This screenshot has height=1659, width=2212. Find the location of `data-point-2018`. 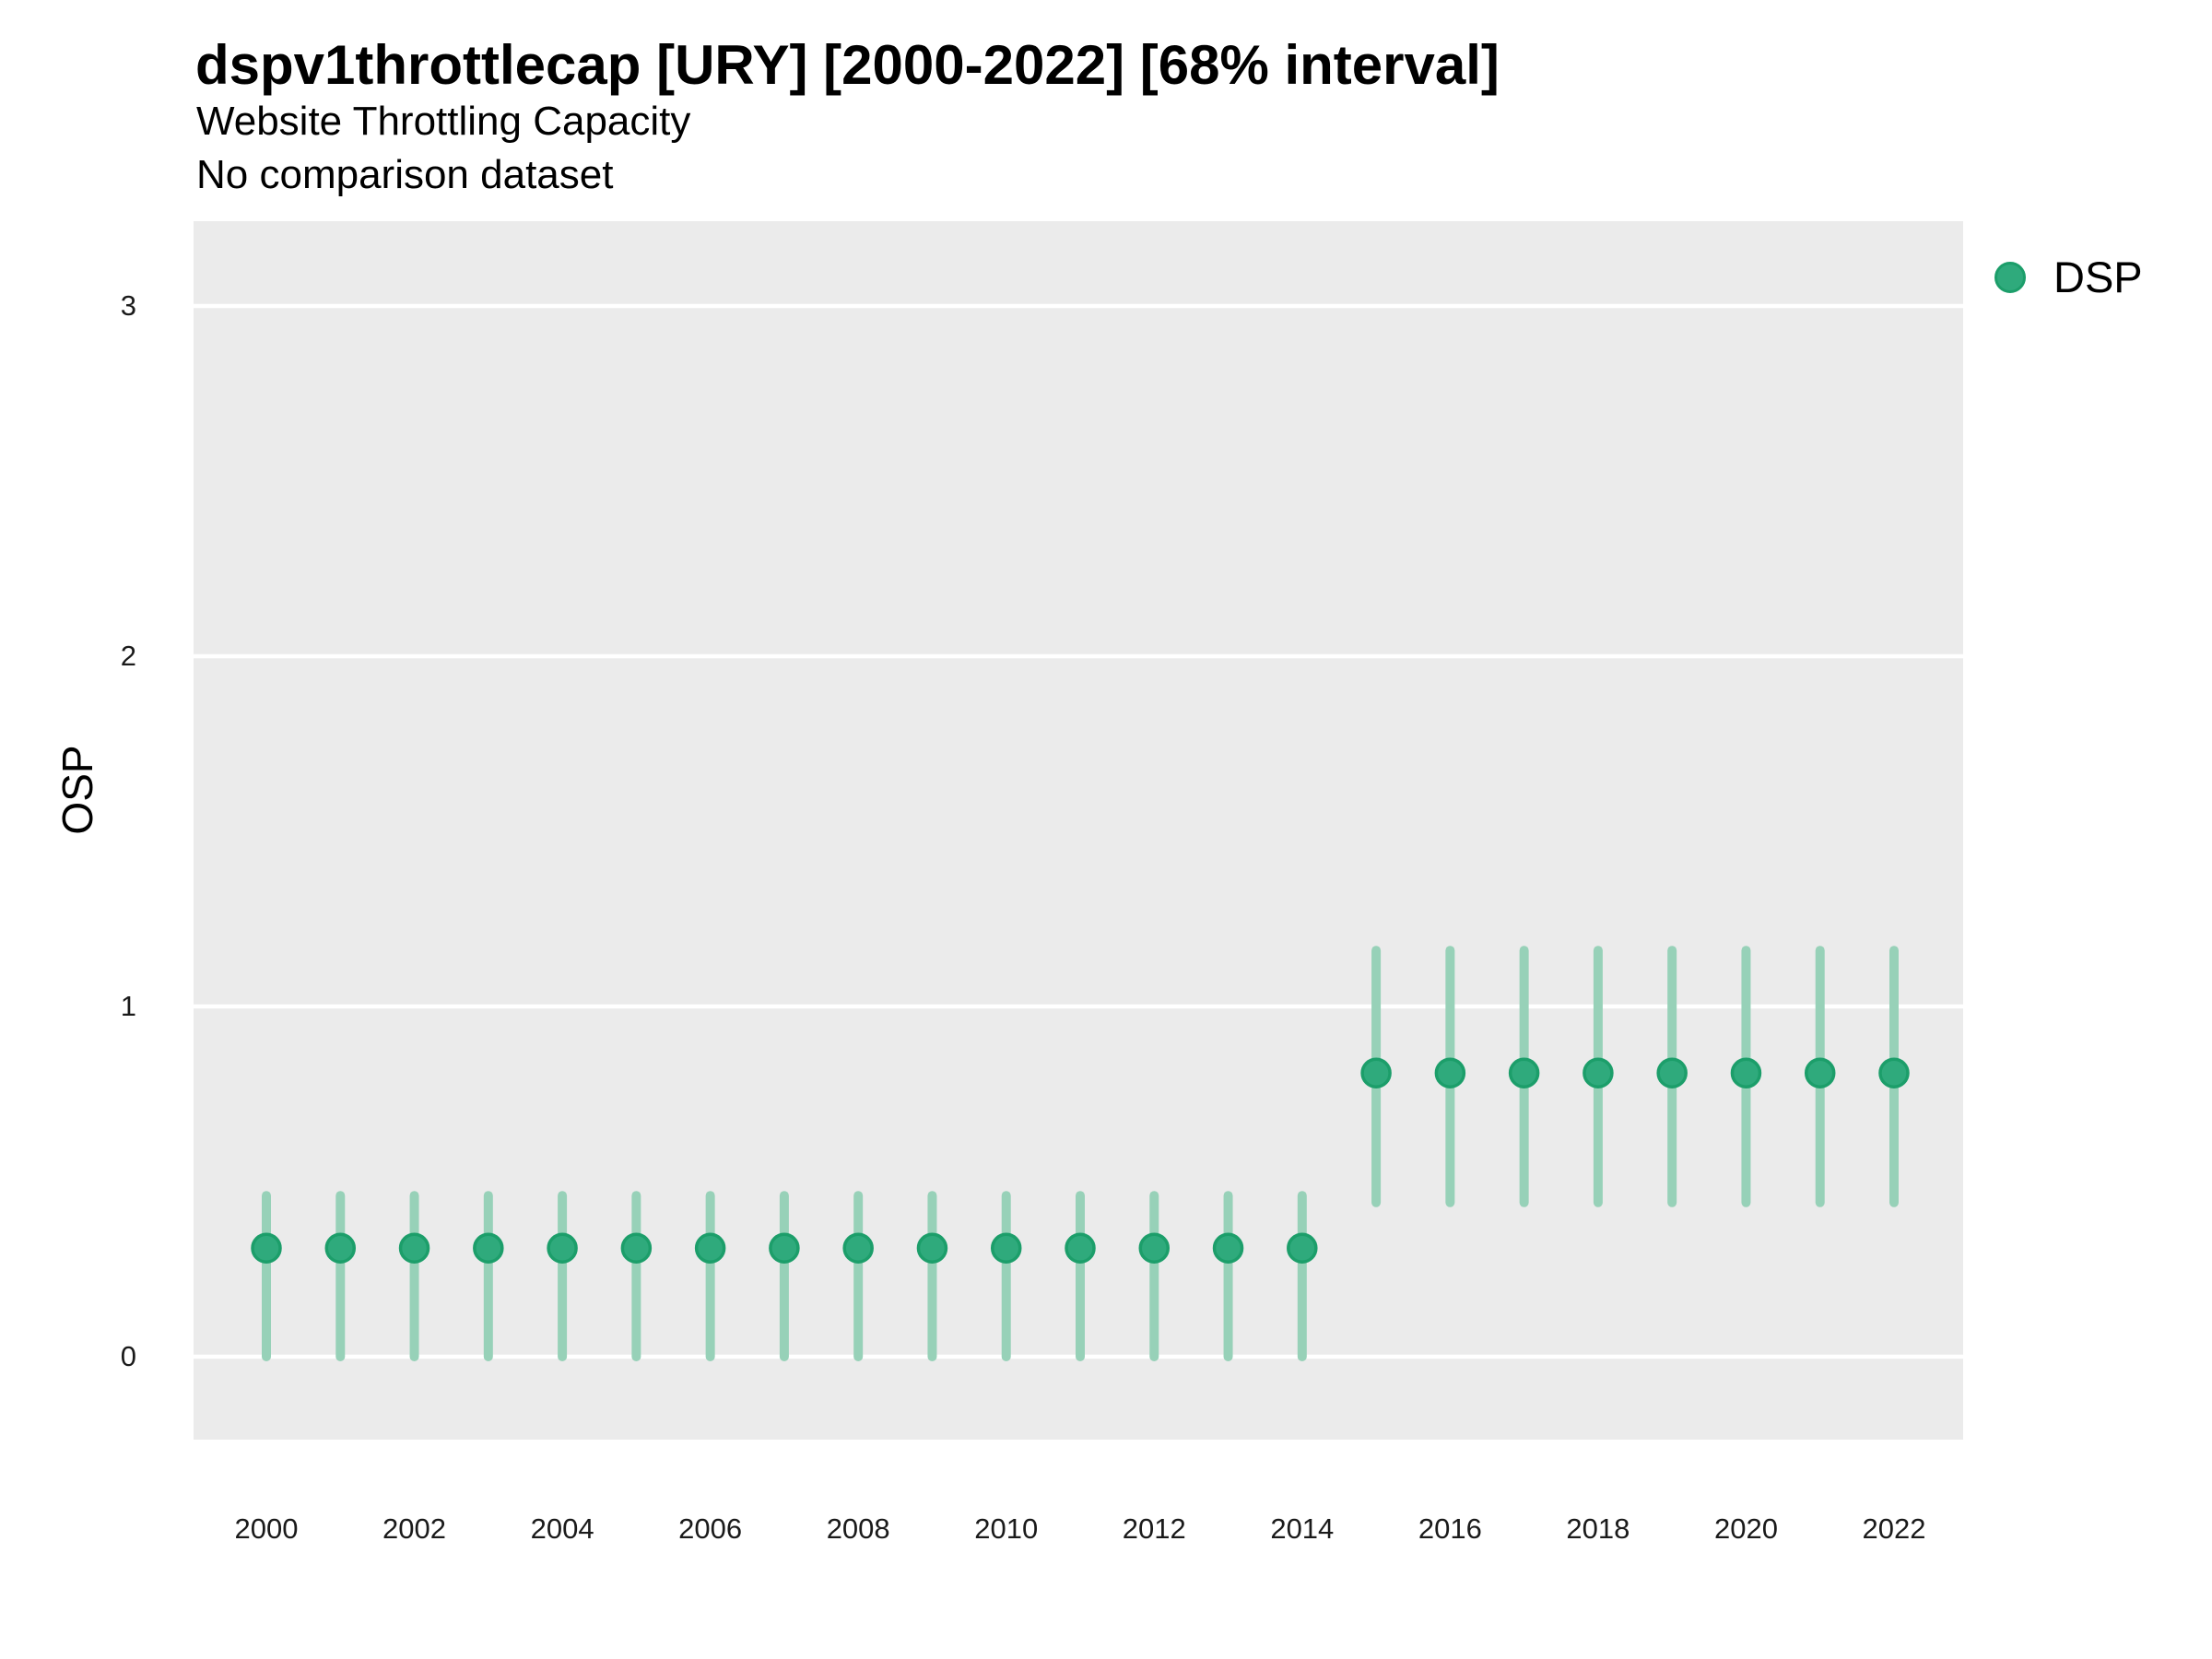

data-point-2018 is located at coordinates (1598, 1072).